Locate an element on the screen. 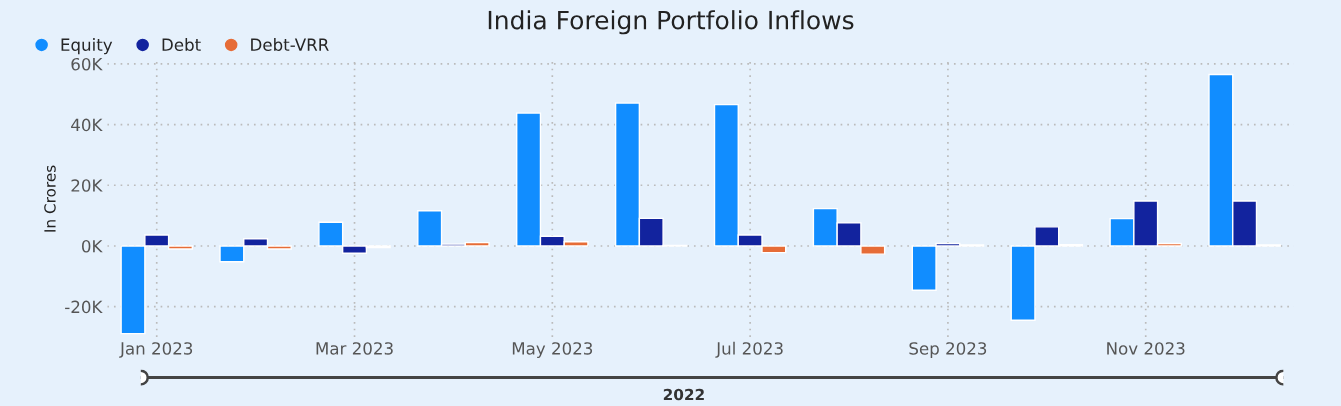  legend-label: Debt-VRR is located at coordinates (290, 44).